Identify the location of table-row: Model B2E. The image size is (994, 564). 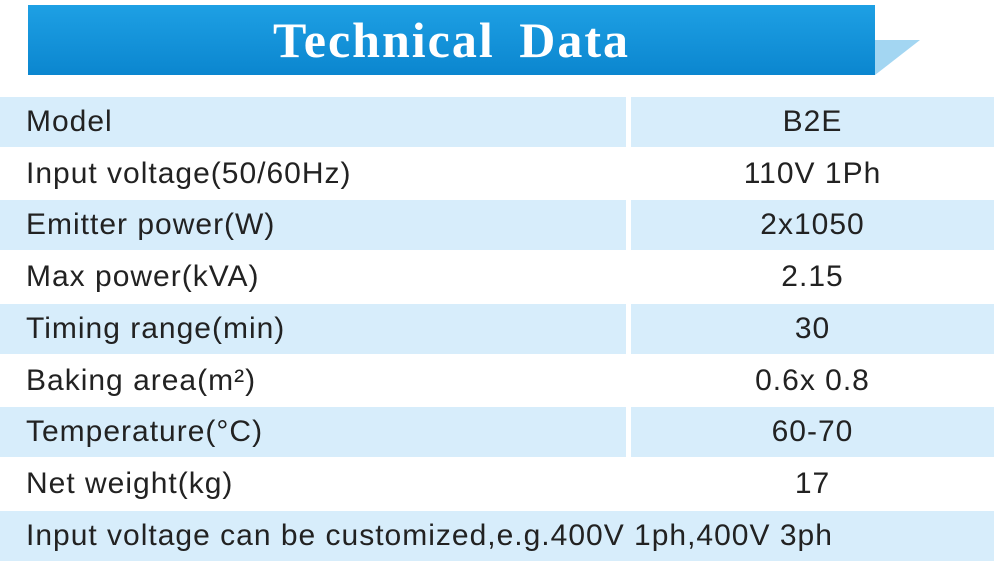
(497, 122).